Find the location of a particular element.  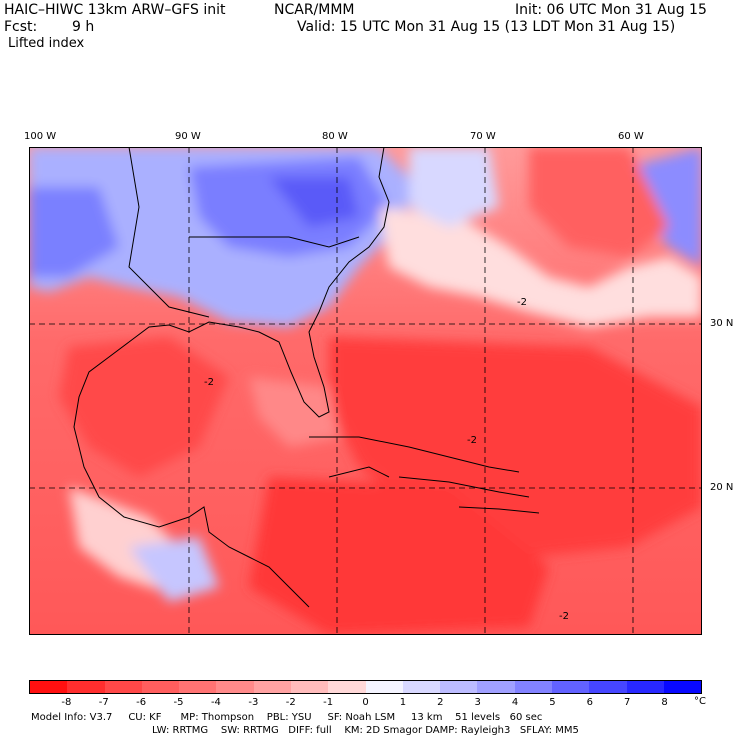

colorbar-tick-label: -1 is located at coordinates (328, 702).